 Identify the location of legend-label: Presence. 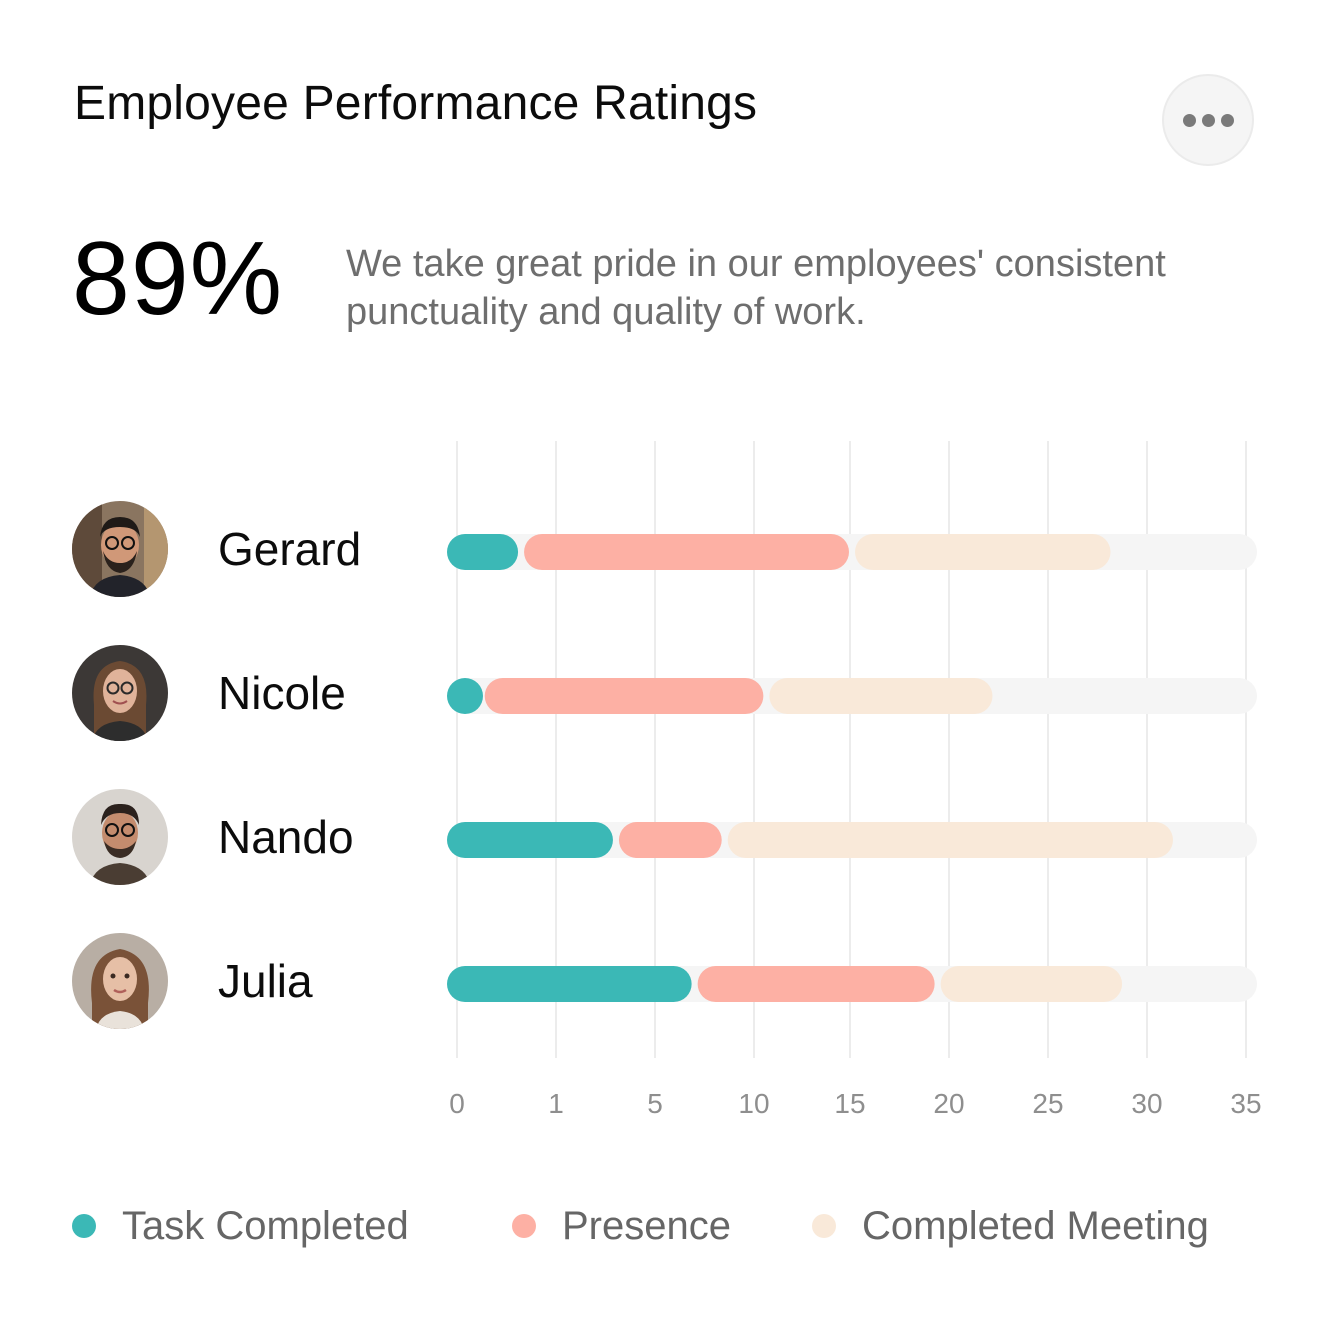
(646, 1225).